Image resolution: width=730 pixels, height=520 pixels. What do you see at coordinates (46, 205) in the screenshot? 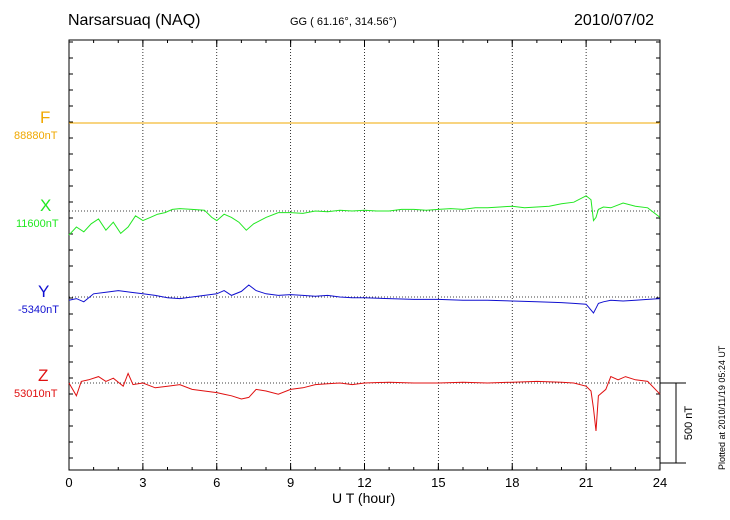
I see `component-x-label: X` at bounding box center [46, 205].